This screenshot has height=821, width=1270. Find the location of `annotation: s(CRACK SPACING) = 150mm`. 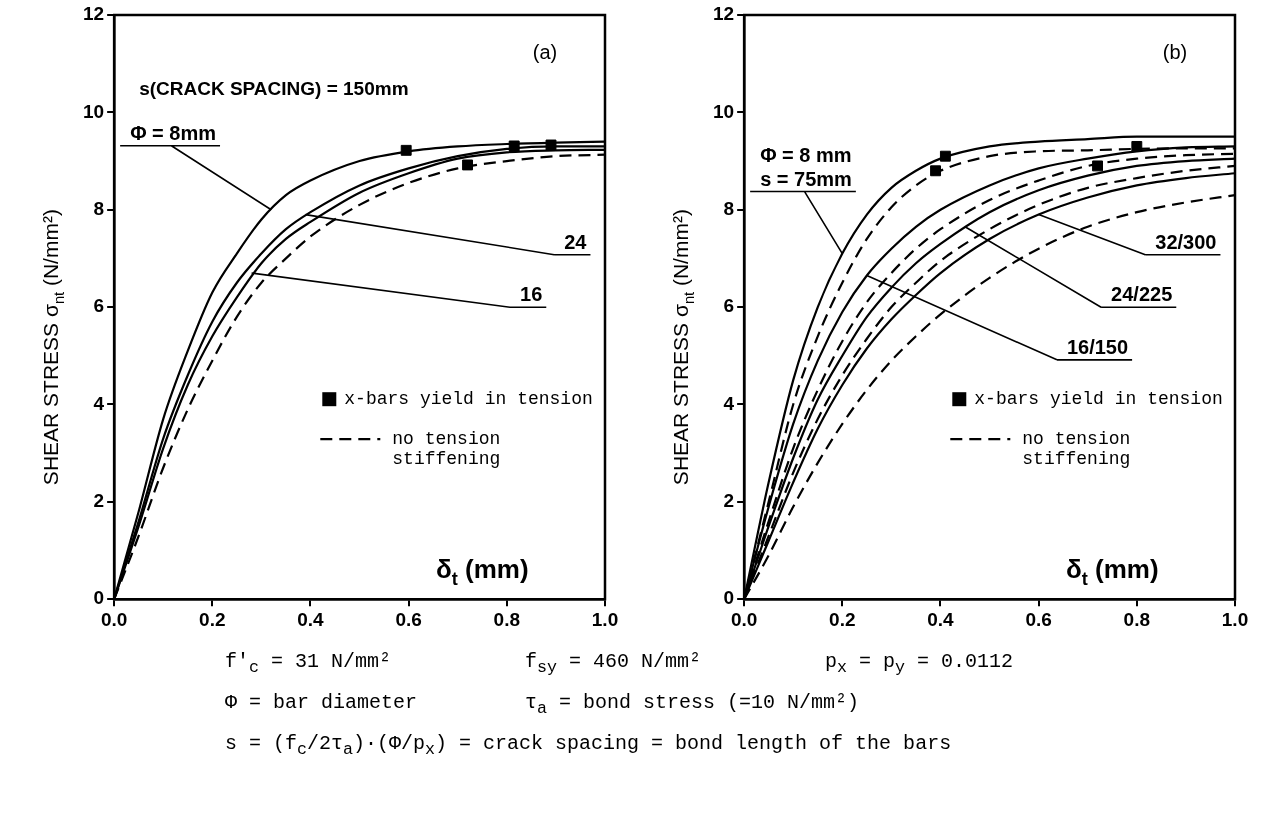

annotation: s(CRACK SPACING) = 150mm is located at coordinates (274, 89).